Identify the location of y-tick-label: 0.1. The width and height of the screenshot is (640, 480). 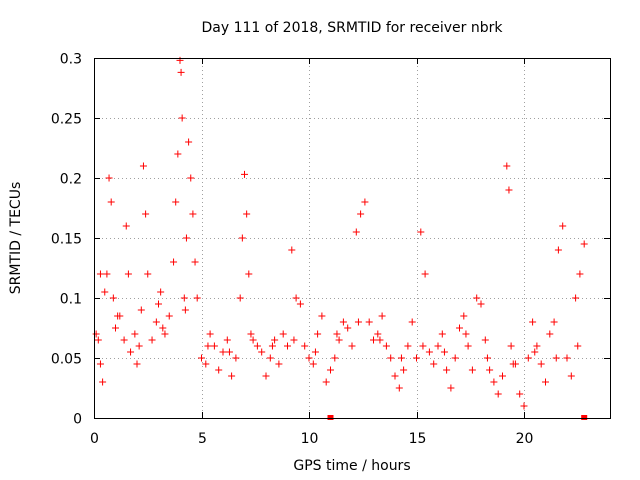
(71, 300).